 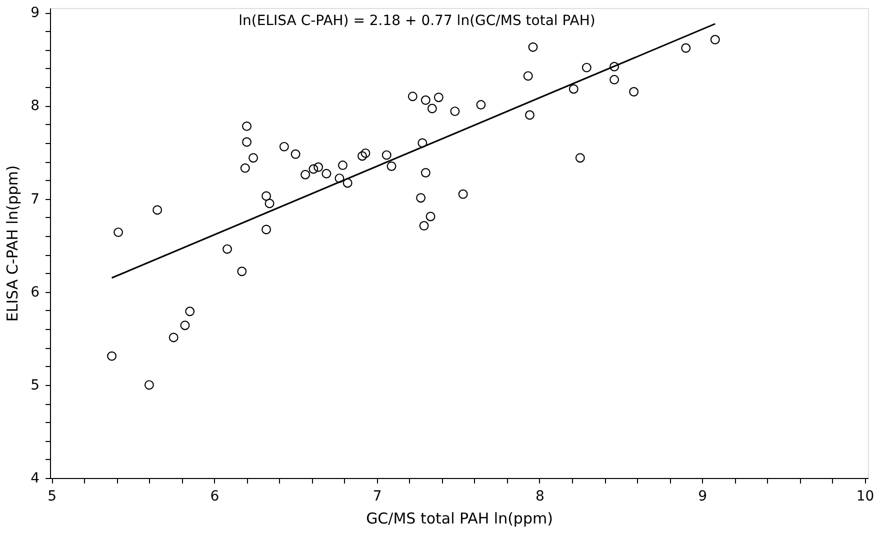 What do you see at coordinates (35, 13) in the screenshot?
I see `y-tick-label: 9` at bounding box center [35, 13].